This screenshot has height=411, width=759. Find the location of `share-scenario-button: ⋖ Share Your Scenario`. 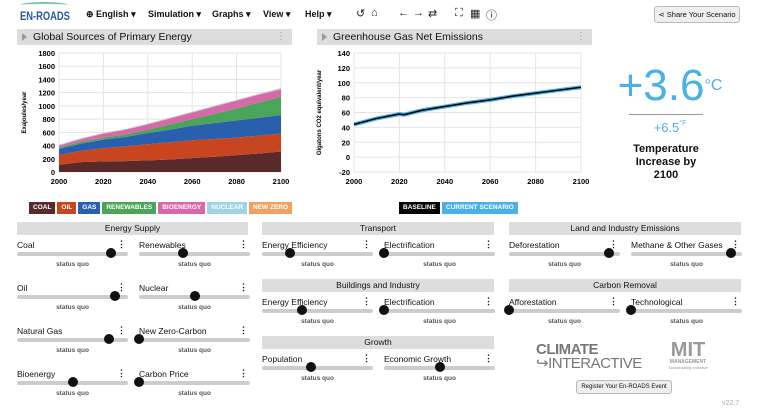

share-scenario-button: ⋖ Share Your Scenario is located at coordinates (697, 14).